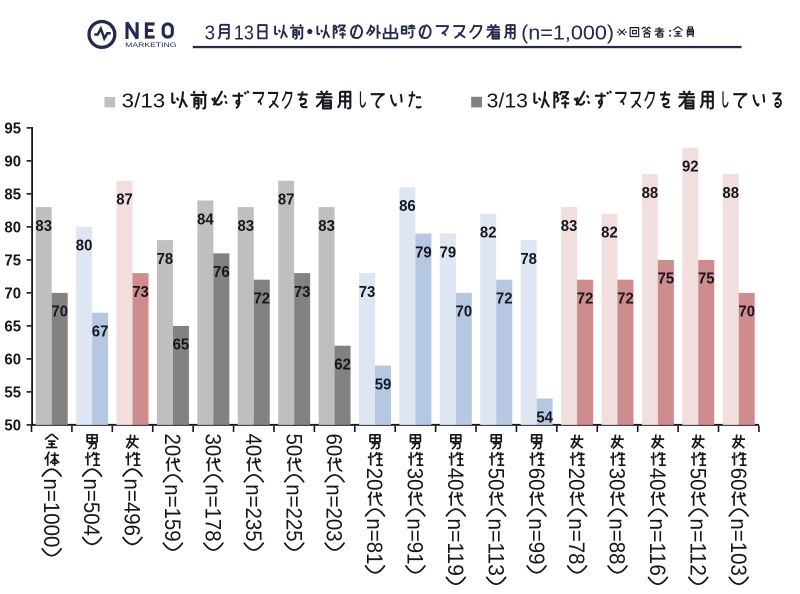 Image resolution: width=800 pixels, height=594 pixels. I want to click on svg-text: 54, so click(544, 417).